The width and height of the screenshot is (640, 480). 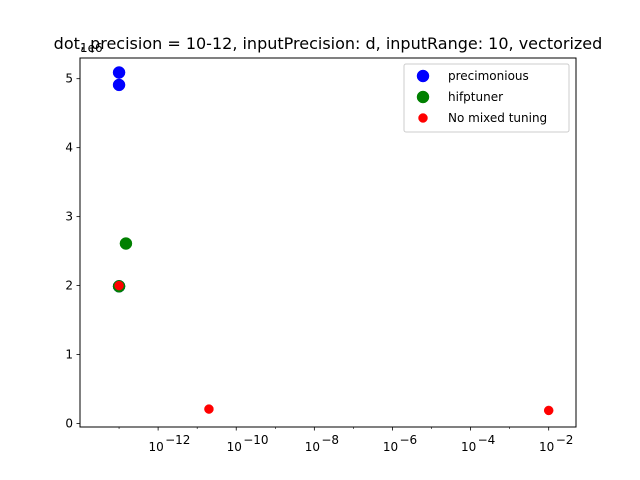 What do you see at coordinates (91, 48) in the screenshot?
I see `y-offset-label: 1e6` at bounding box center [91, 48].